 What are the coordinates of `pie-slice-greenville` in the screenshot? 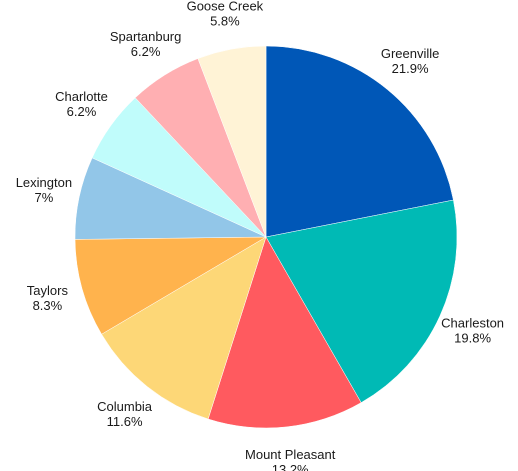 It's located at (359, 141).